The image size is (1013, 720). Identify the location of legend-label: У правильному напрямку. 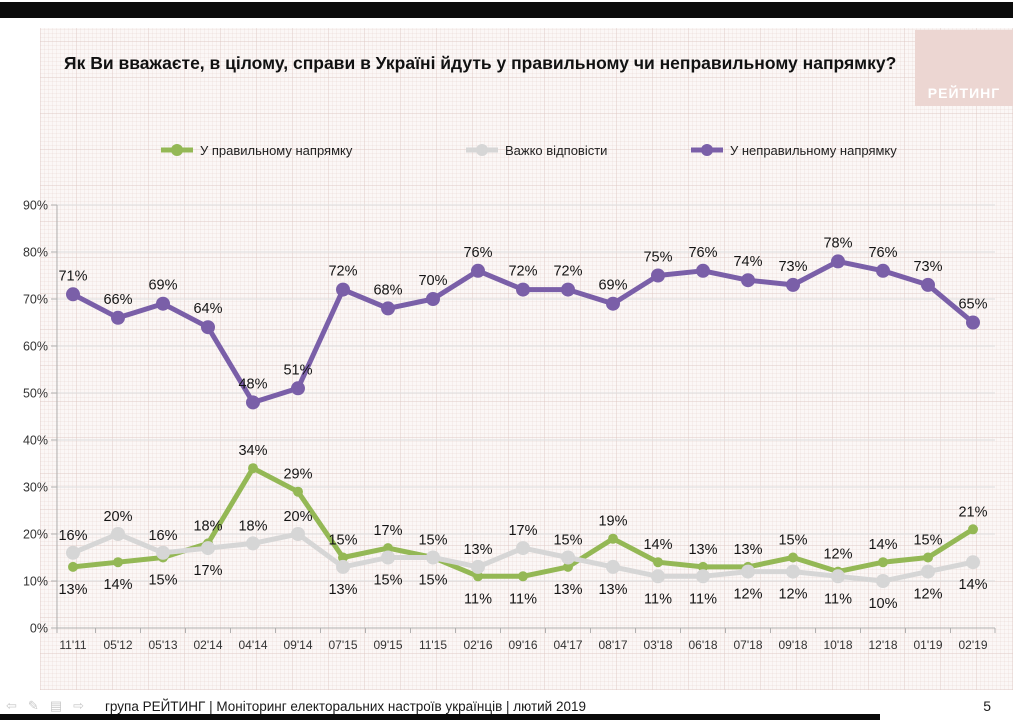
(276, 150).